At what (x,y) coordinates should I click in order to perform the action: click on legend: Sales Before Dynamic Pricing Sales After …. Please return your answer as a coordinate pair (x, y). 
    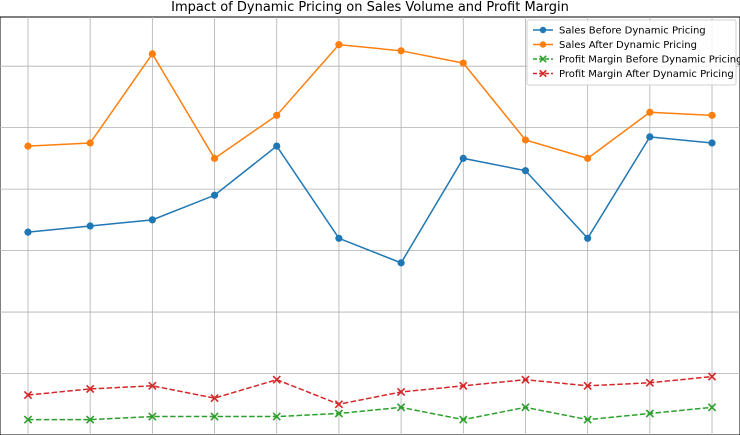
    Looking at the image, I should click on (633, 52).